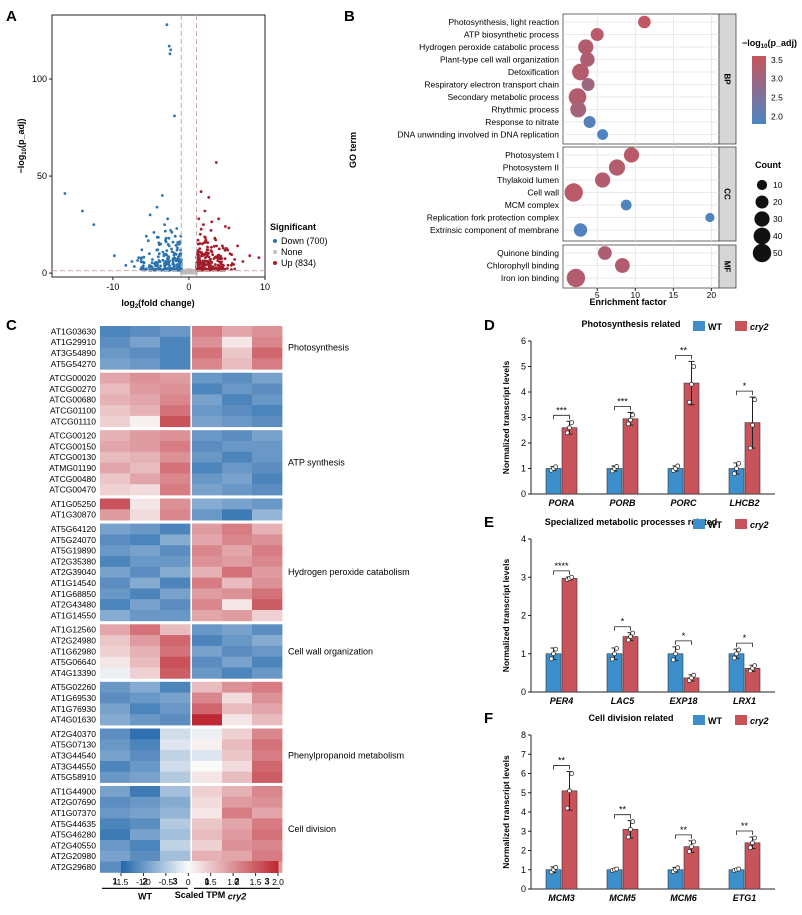 The image size is (802, 915). Describe the element at coordinates (530, 278) in the screenshot. I see `go-term-label: Iron ion binding` at that location.